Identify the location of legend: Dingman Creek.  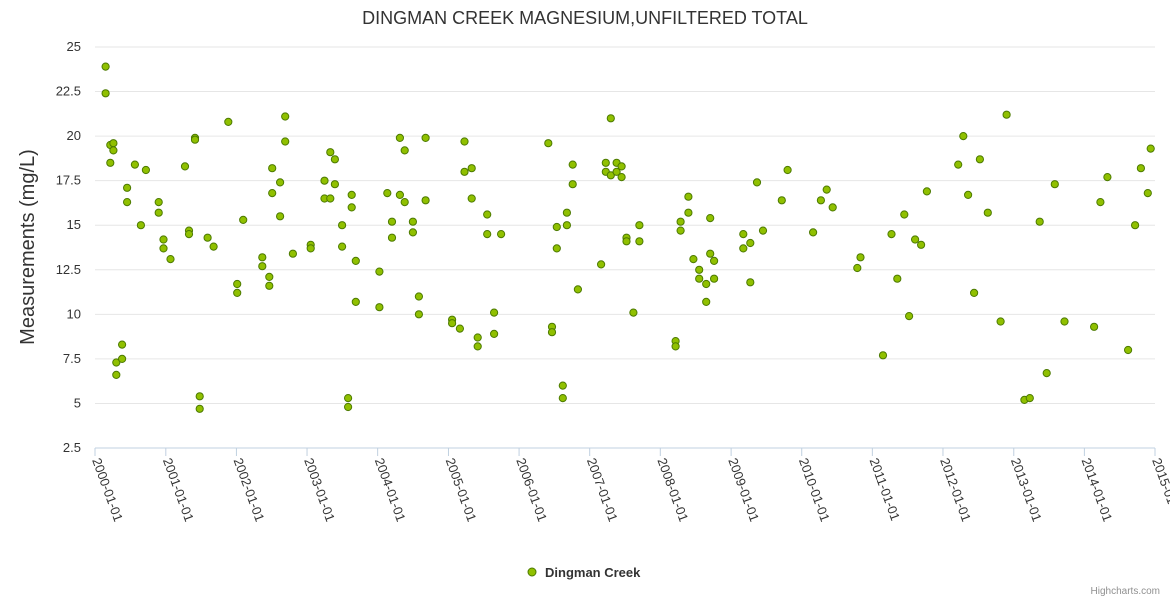
(584, 572).